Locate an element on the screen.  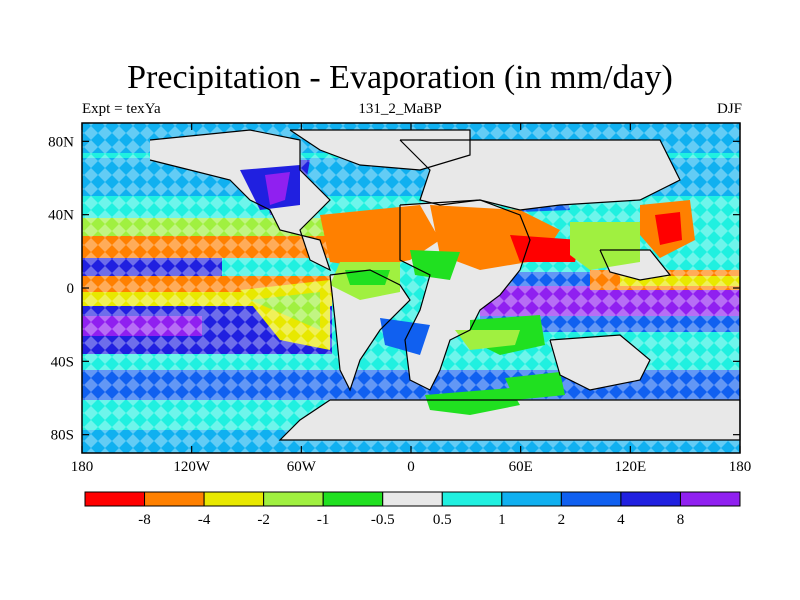
y-tick-label: 40N is located at coordinates (61, 216).